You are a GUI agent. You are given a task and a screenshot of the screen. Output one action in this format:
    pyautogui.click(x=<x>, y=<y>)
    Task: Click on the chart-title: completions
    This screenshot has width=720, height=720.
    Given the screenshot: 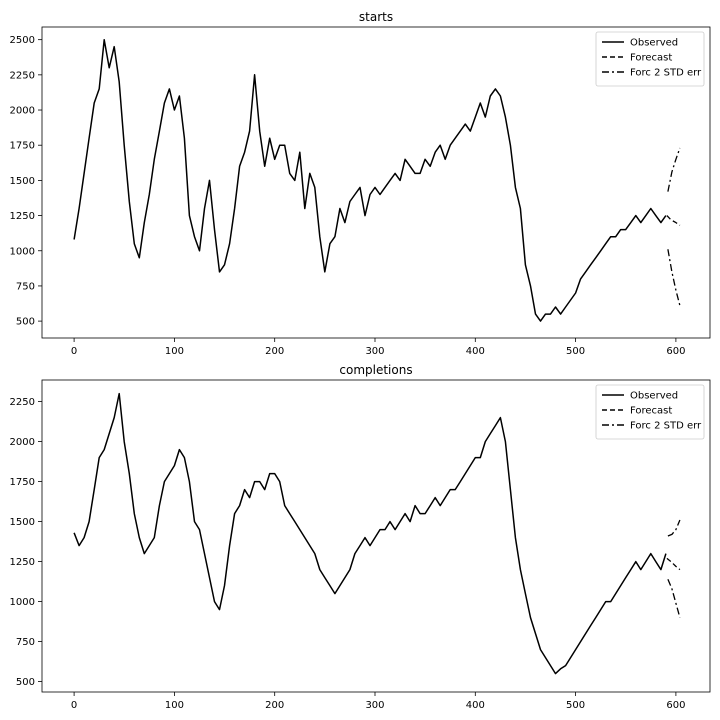 What is the action you would take?
    pyautogui.click(x=375, y=370)
    